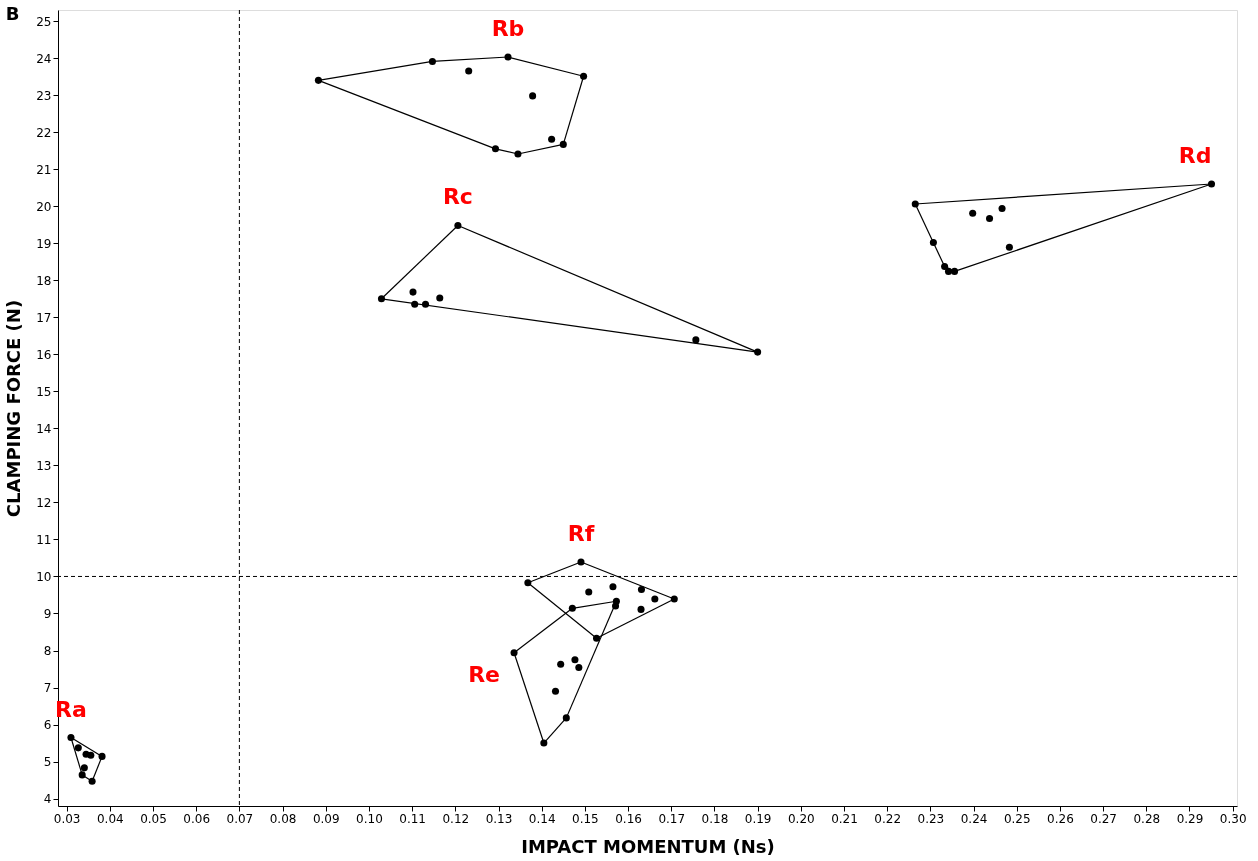  What do you see at coordinates (508, 29) in the screenshot?
I see `series-label: Rb` at bounding box center [508, 29].